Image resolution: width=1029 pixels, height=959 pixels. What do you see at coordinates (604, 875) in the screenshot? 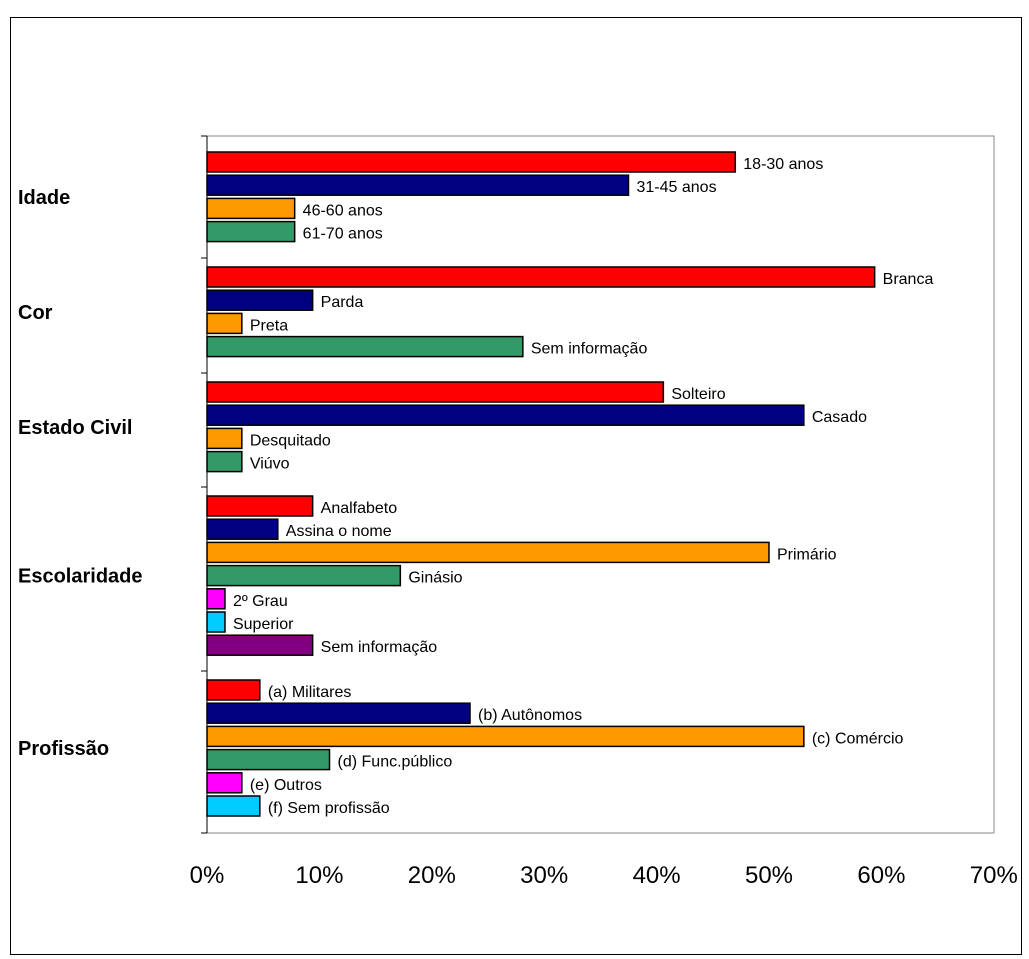
I see `x-axis-ticks: 0% 10% 20% 30% 40% 50% 60% 70%` at bounding box center [604, 875].